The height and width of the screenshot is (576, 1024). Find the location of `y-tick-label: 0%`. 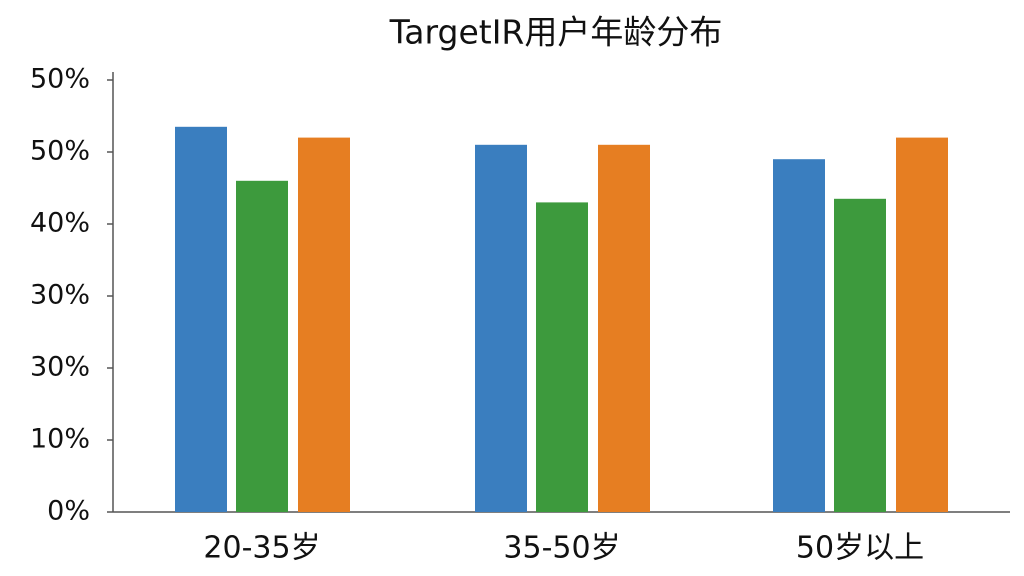

y-tick-label: 0% is located at coordinates (68, 511).